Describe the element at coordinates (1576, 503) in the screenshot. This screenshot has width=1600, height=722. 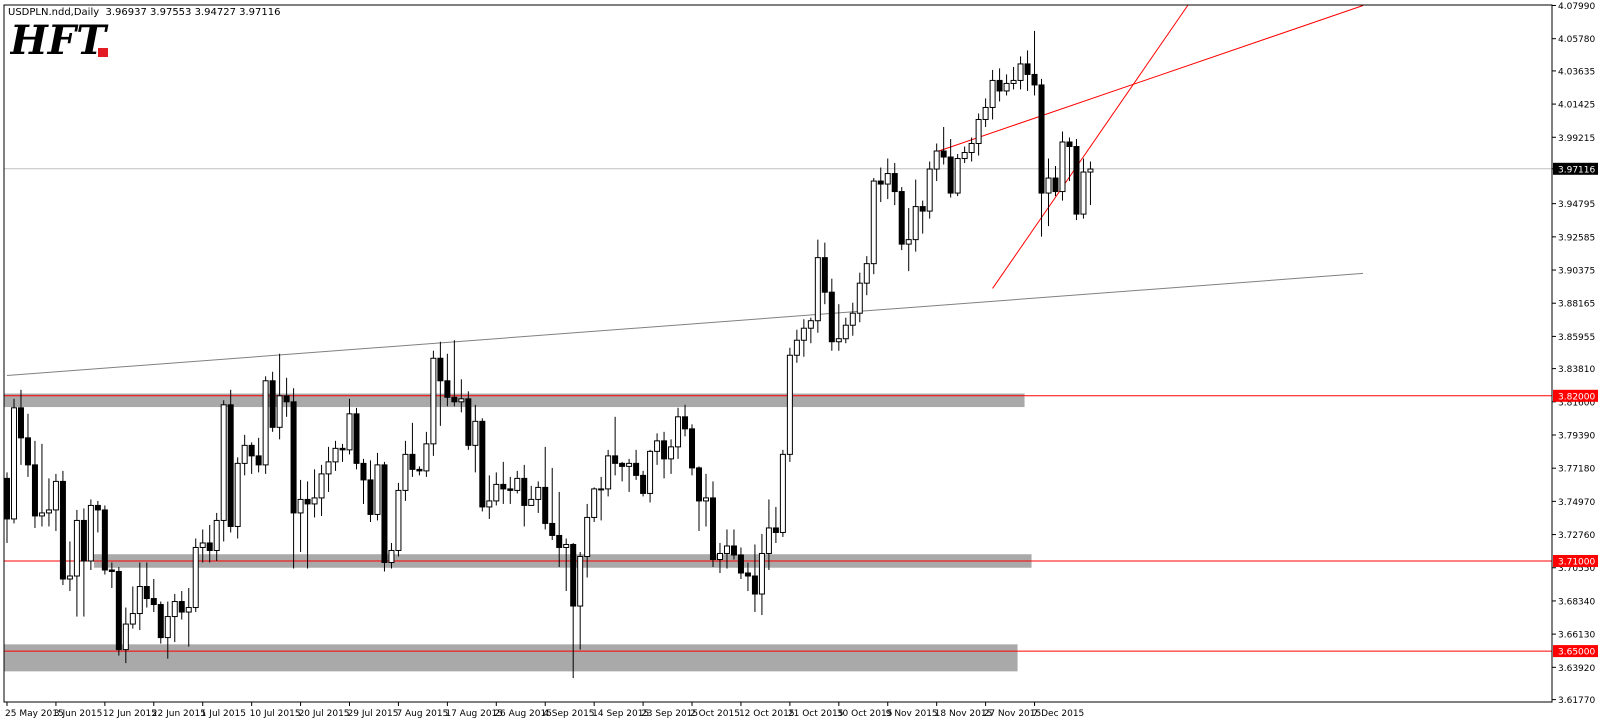
I see `y-tick-label: 3.74970` at that location.